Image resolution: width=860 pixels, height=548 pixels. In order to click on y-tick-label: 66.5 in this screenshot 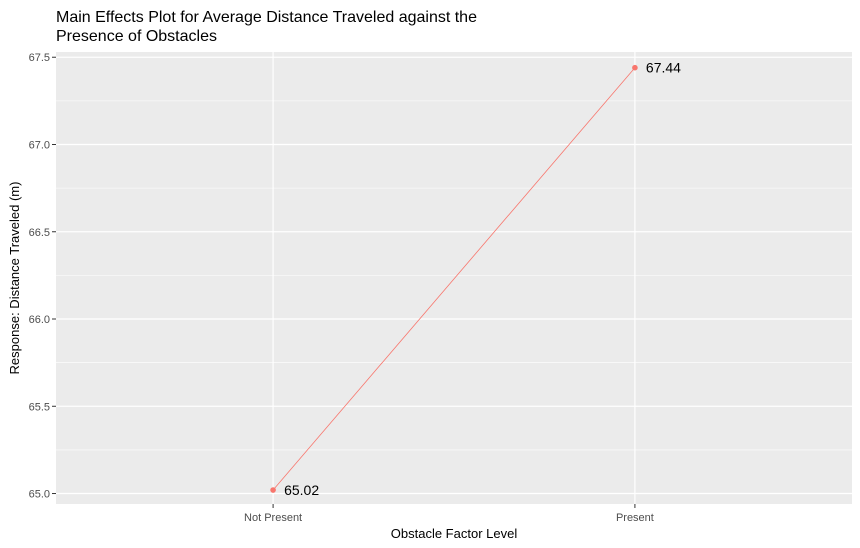, I will do `click(39, 233)`.